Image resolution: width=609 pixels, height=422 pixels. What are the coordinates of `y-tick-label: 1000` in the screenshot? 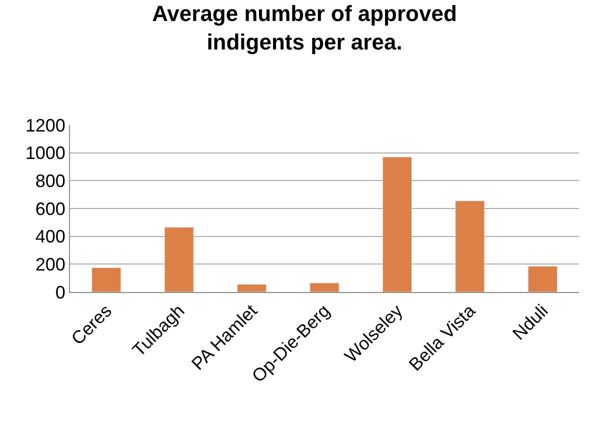 It's located at (45, 153).